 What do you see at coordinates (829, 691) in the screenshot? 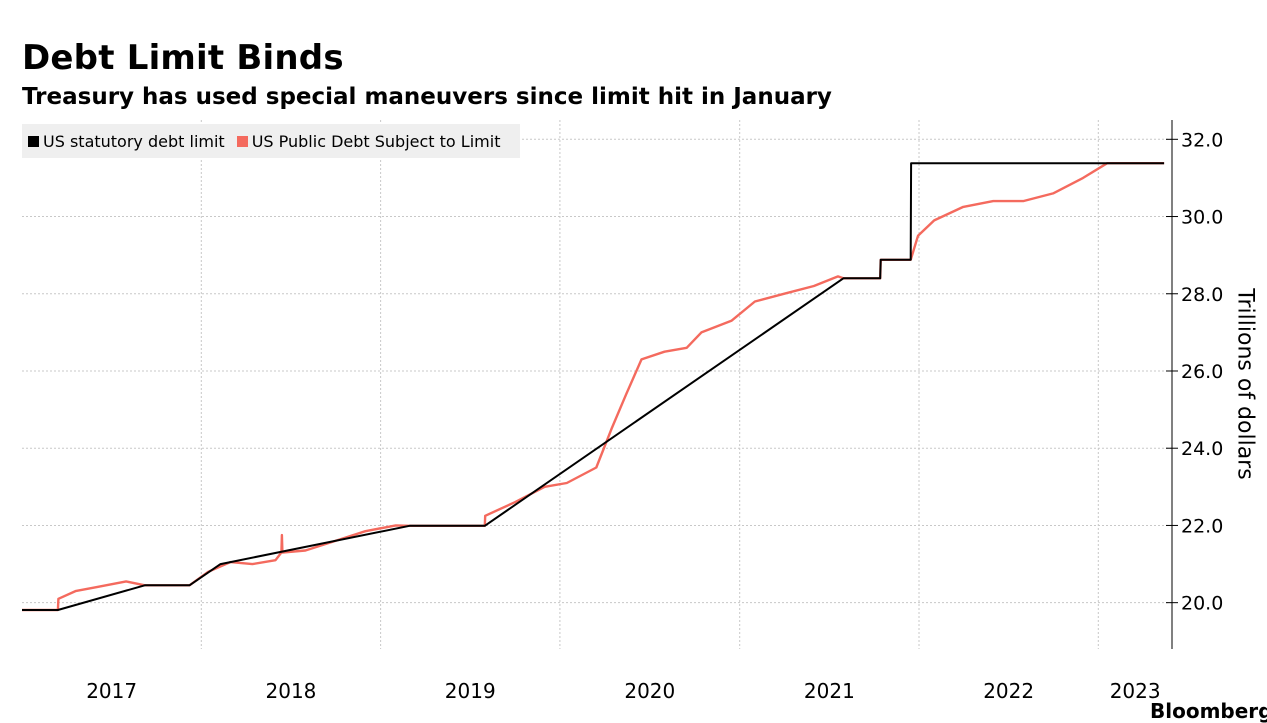
I see `x-tick-label: 2021` at bounding box center [829, 691].